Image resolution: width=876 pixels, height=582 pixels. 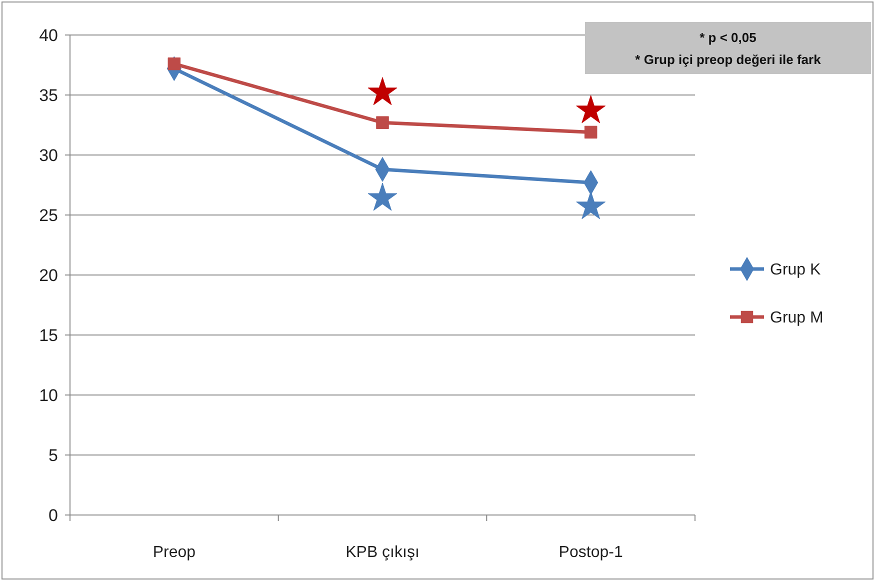 I want to click on x-tick-label: KPB çıkışı, so click(x=383, y=552).